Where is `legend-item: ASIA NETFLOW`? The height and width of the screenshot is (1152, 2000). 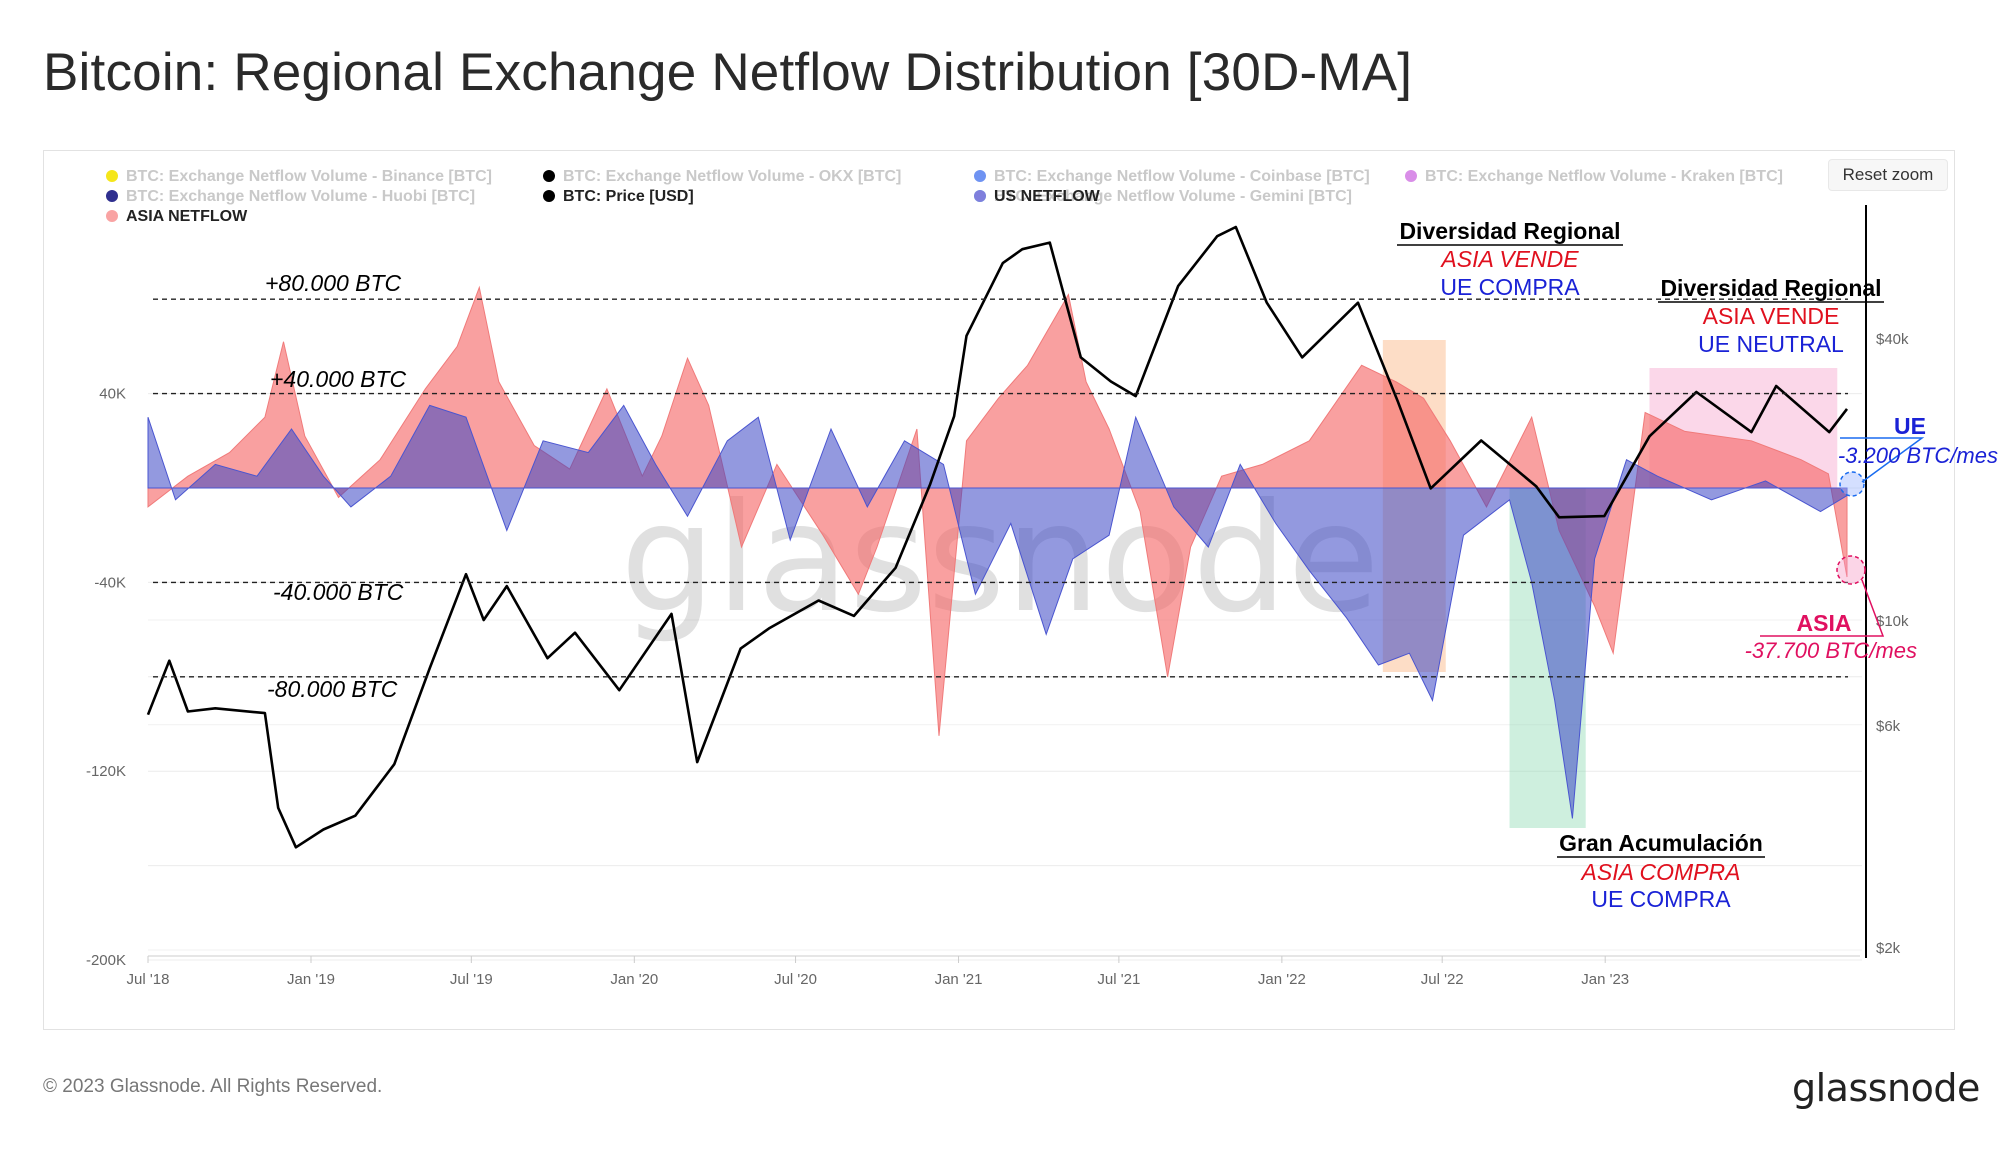 legend-item: ASIA NETFLOW is located at coordinates (177, 216).